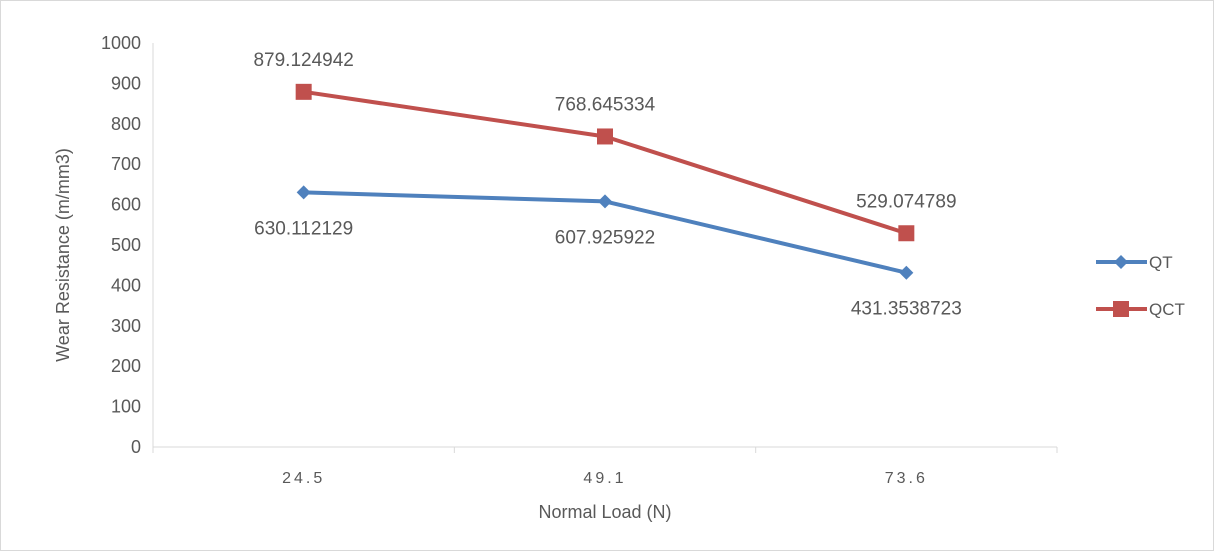 This screenshot has height=555, width=1214. What do you see at coordinates (1140, 286) in the screenshot?
I see `legend: QT QCT` at bounding box center [1140, 286].